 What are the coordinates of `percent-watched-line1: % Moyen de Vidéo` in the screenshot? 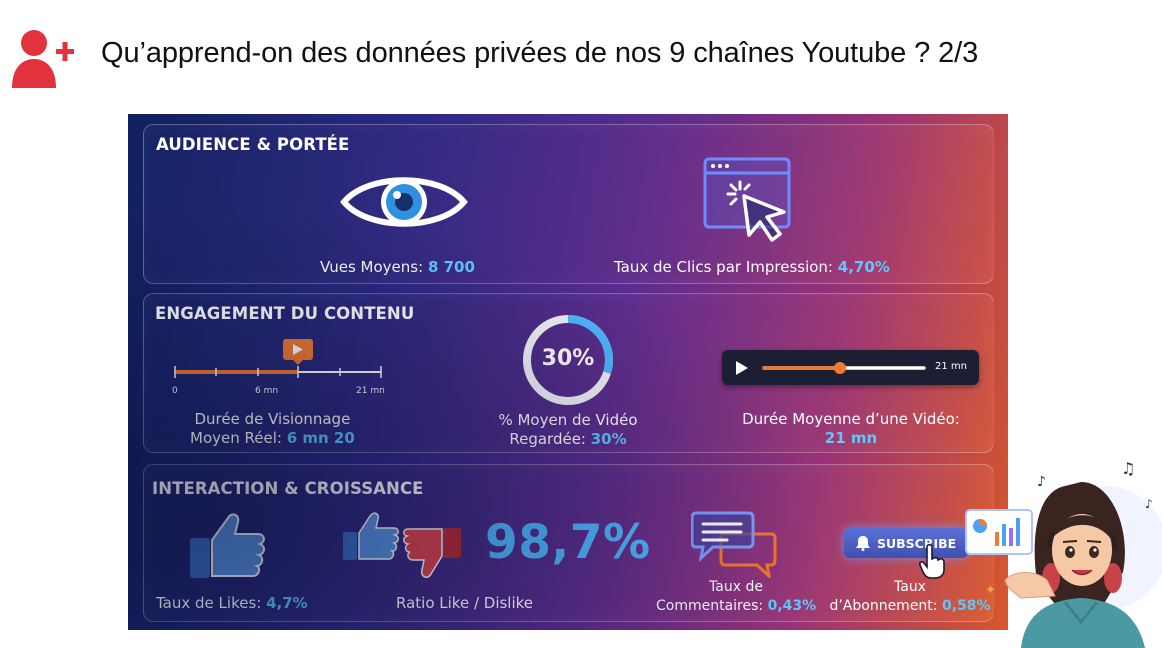 It's located at (568, 420).